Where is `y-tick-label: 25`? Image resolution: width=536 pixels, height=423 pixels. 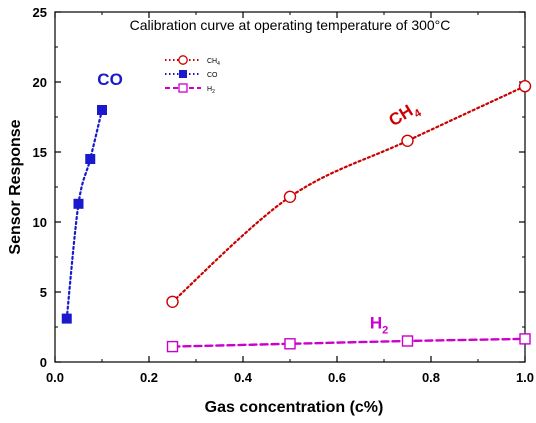 y-tick-label: 25 is located at coordinates (40, 12).